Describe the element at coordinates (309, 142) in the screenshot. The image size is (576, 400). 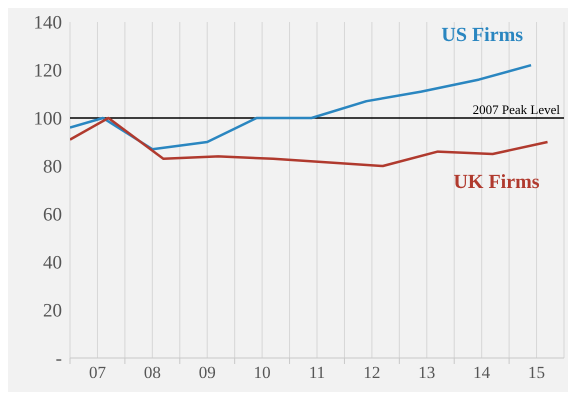
I see `line-series` at that location.